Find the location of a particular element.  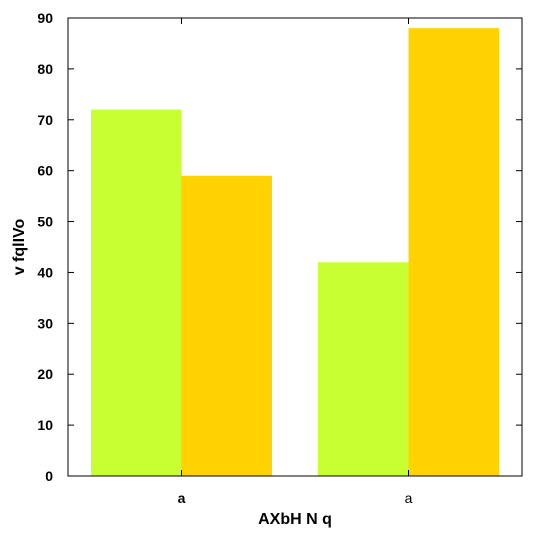

y-tick-label-50: 50 is located at coordinates (45, 222).